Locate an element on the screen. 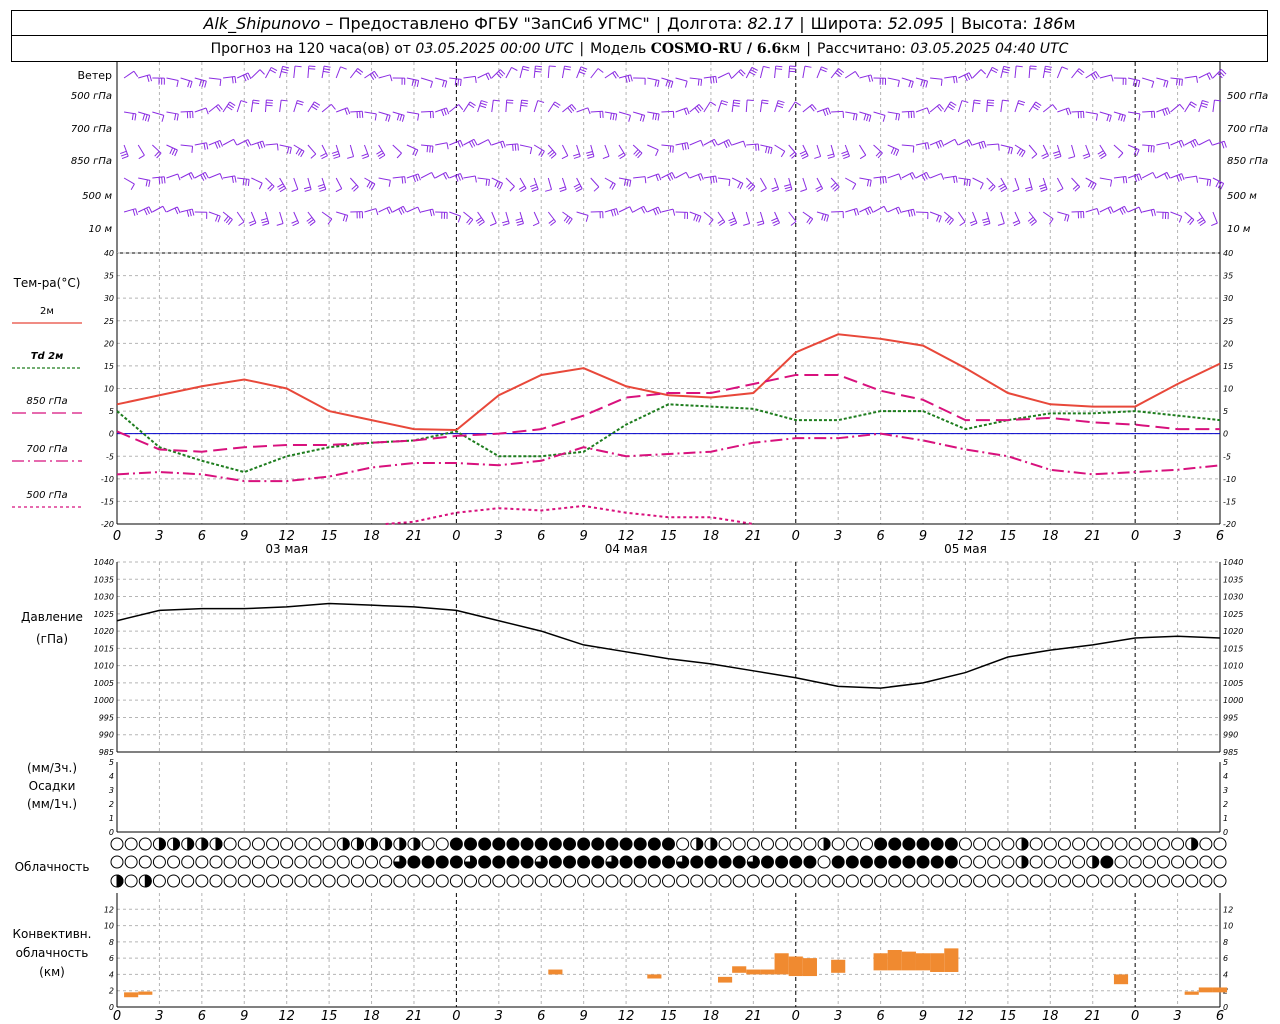 The width and height of the screenshot is (1280, 1024). precip-ytick-right: 1 is located at coordinates (1225, 818).